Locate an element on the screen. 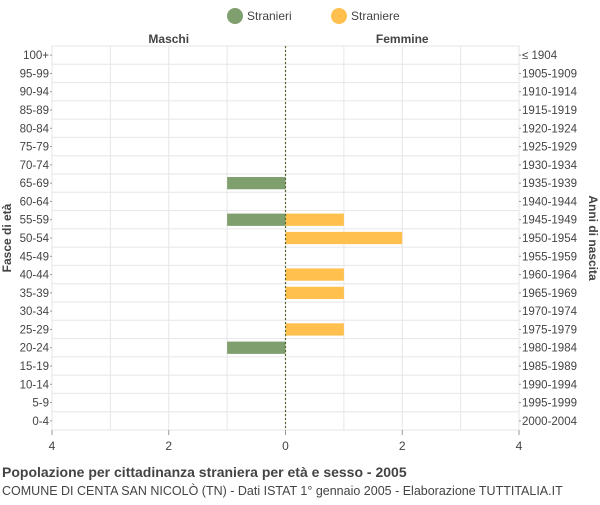  birth-year-label: 1910-1914 is located at coordinates (550, 93).